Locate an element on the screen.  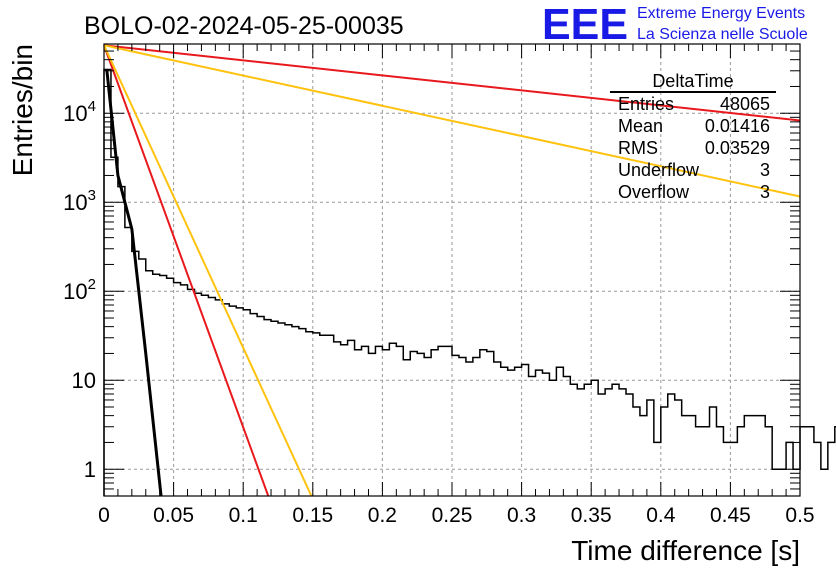
x-tick-label: 0.35 is located at coordinates (591, 515).